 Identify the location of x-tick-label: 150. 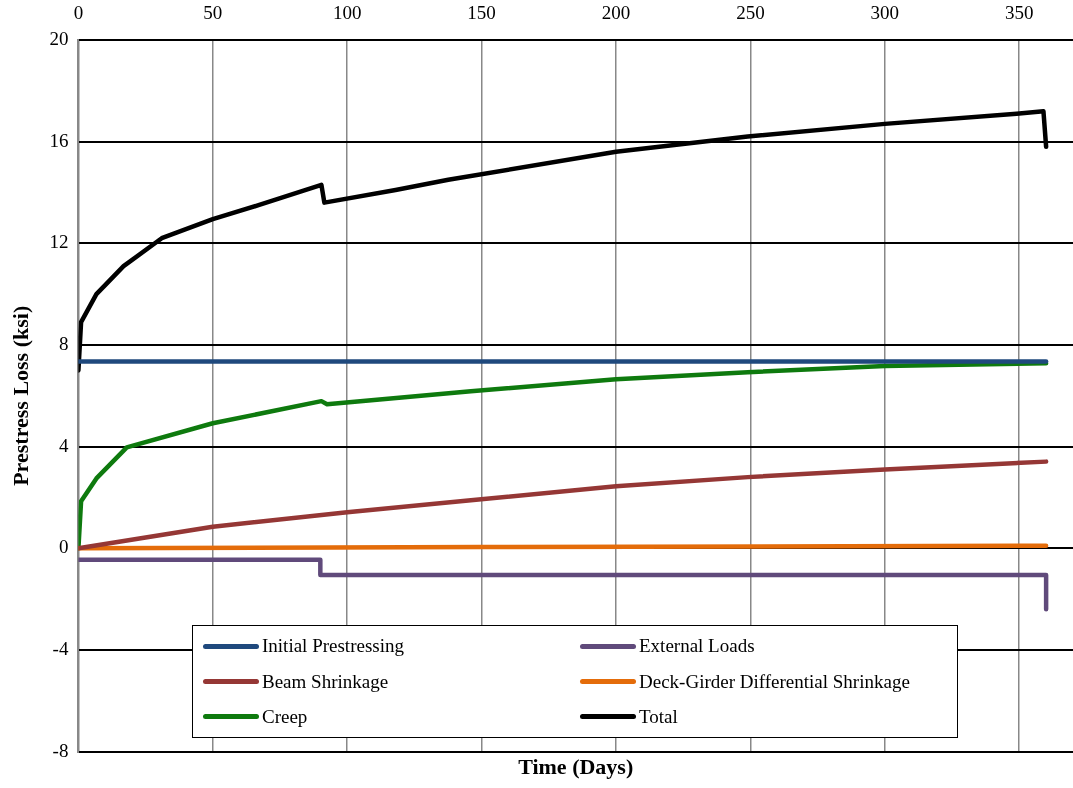
(481, 12).